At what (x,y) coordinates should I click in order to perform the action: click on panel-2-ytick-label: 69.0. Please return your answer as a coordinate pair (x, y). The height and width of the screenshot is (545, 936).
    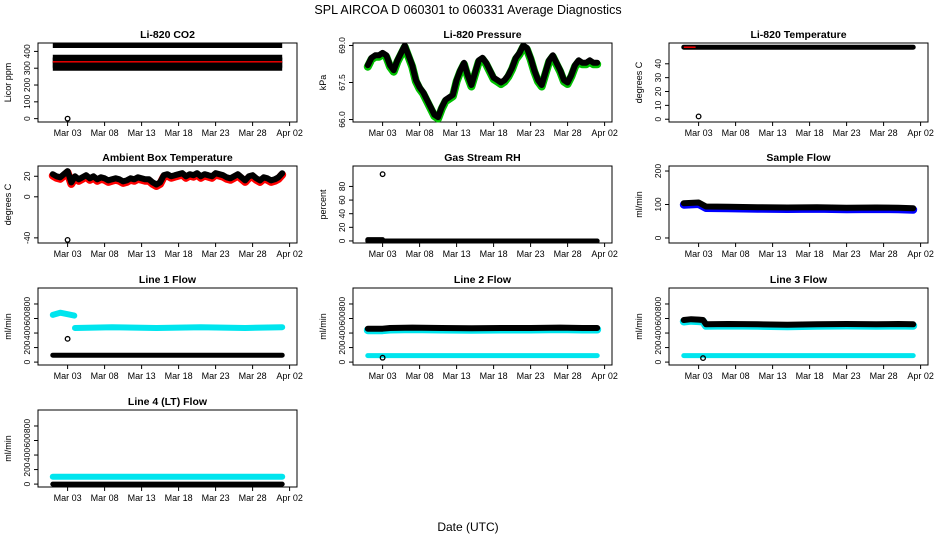
    Looking at the image, I should click on (342, 45).